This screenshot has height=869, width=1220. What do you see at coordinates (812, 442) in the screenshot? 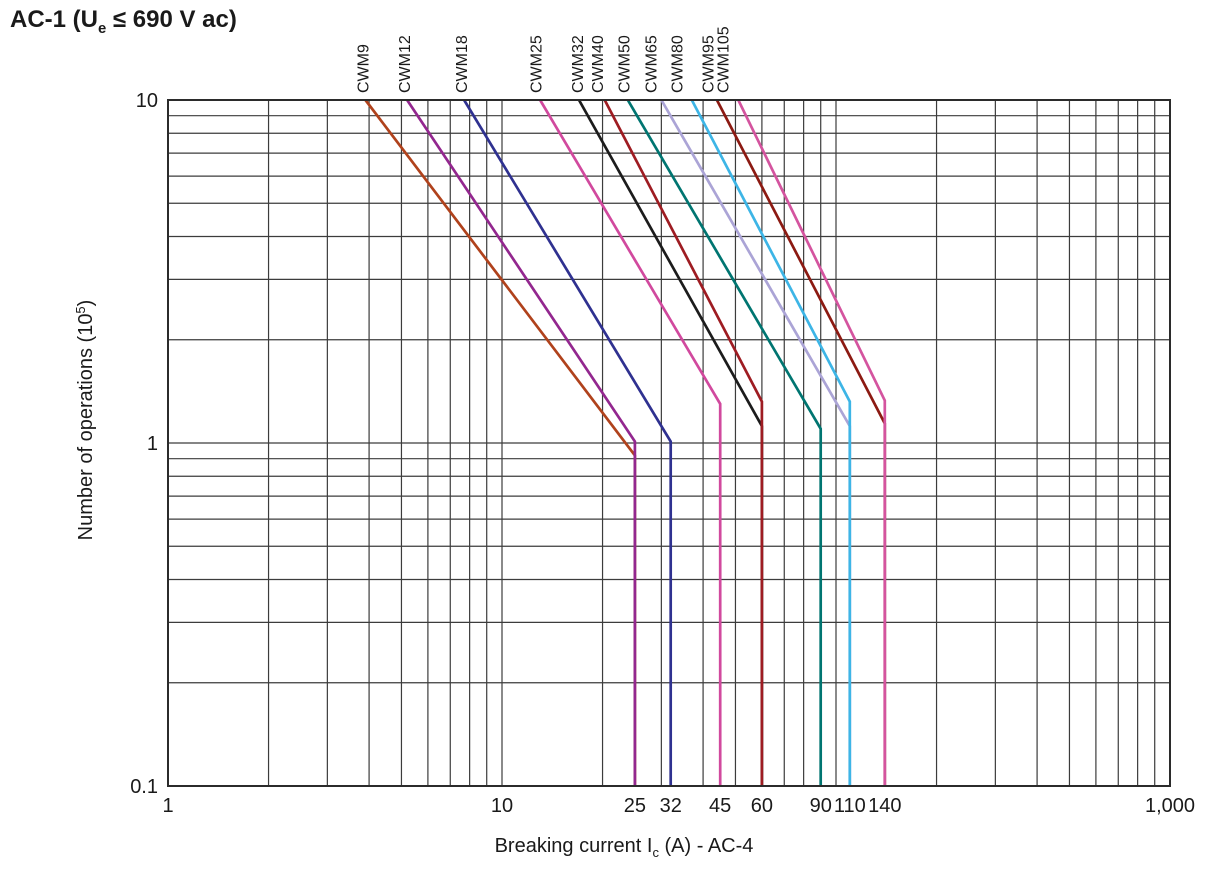
I see `series-CWM105` at bounding box center [812, 442].